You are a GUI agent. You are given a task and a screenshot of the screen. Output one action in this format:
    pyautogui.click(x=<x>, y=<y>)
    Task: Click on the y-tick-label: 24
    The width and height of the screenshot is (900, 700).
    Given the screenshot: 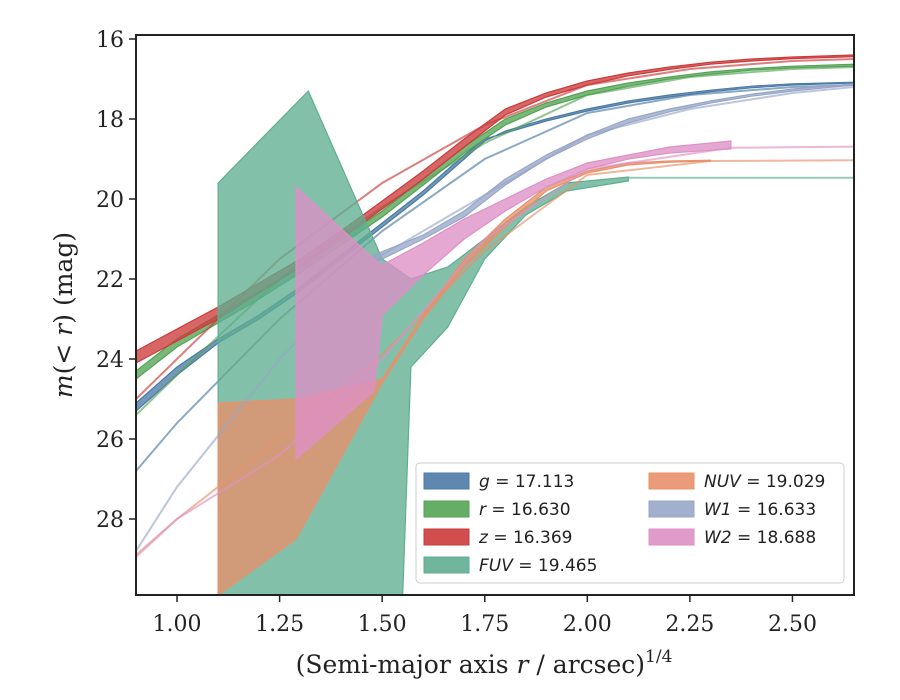 What is the action you would take?
    pyautogui.click(x=110, y=360)
    